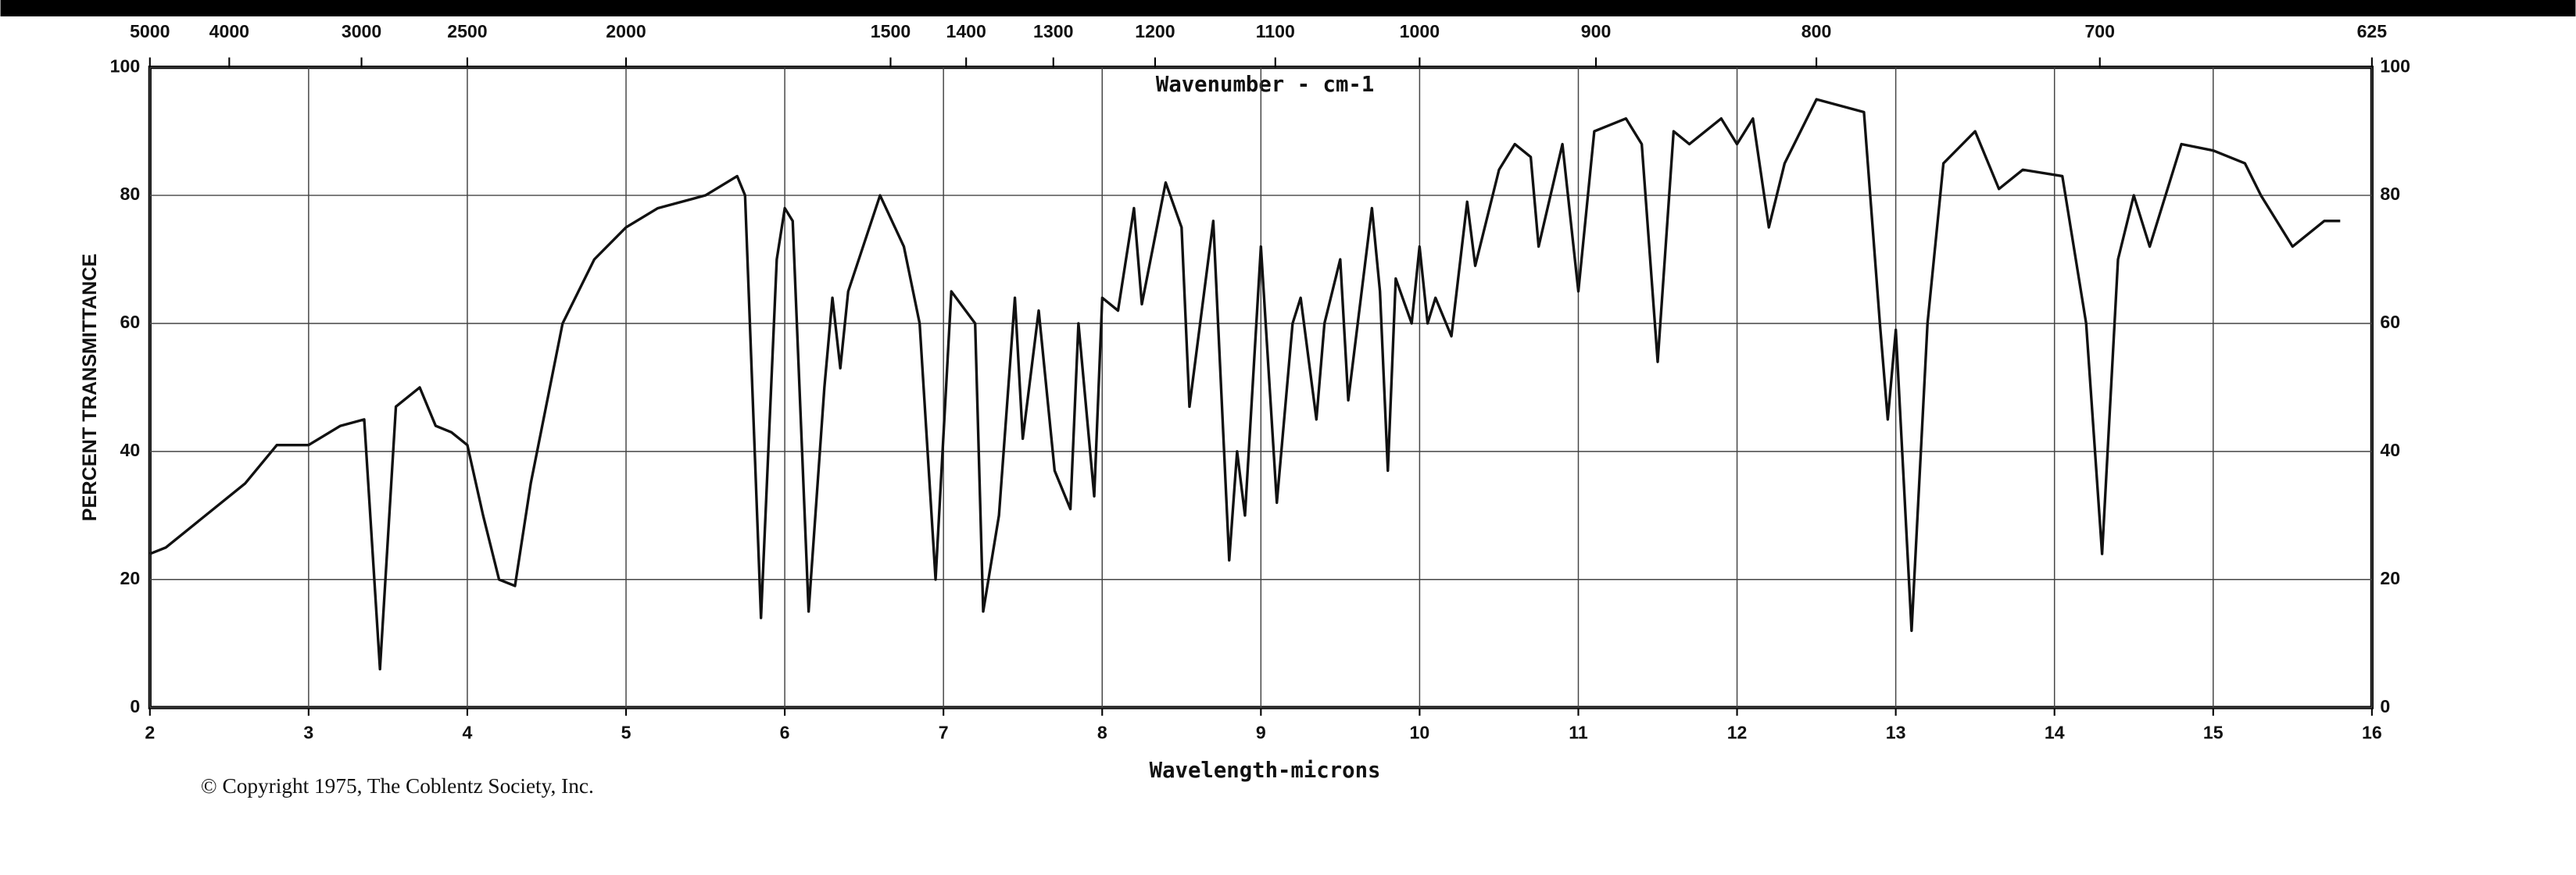  I want to click on x-tick-label: 12, so click(1737, 732).